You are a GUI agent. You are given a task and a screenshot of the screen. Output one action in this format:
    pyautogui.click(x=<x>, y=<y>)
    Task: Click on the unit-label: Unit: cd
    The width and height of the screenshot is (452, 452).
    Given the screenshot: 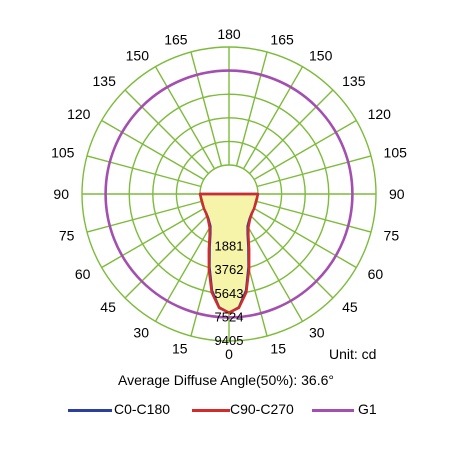 What is the action you would take?
    pyautogui.click(x=353, y=354)
    